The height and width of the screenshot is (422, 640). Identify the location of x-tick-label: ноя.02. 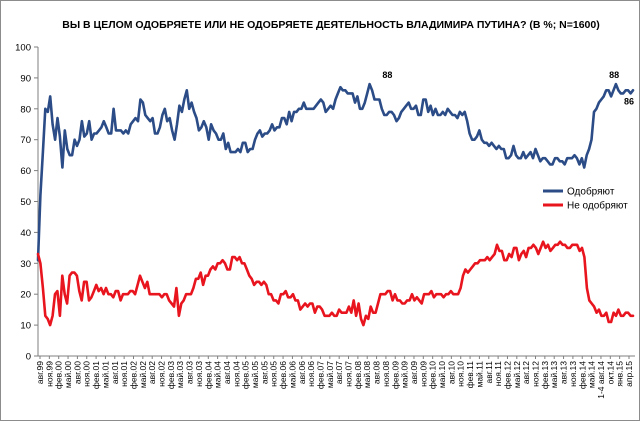
(162, 374).